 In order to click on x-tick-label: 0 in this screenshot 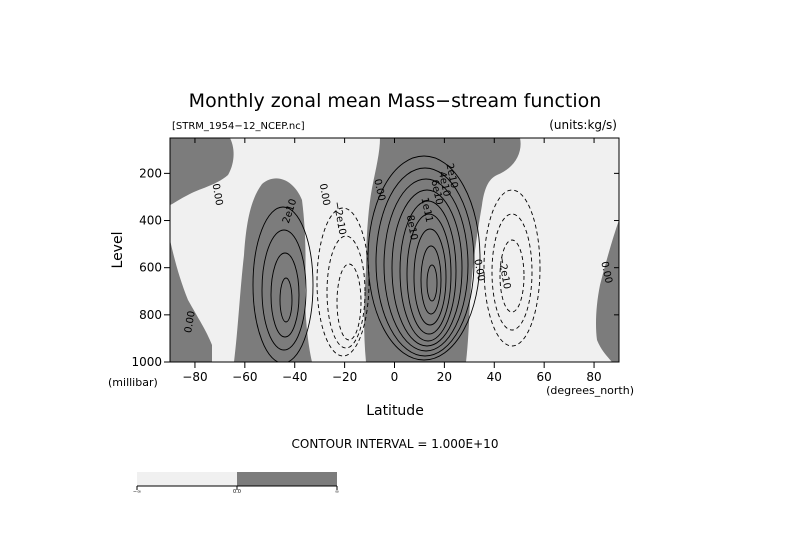, I will do `click(395, 377)`.